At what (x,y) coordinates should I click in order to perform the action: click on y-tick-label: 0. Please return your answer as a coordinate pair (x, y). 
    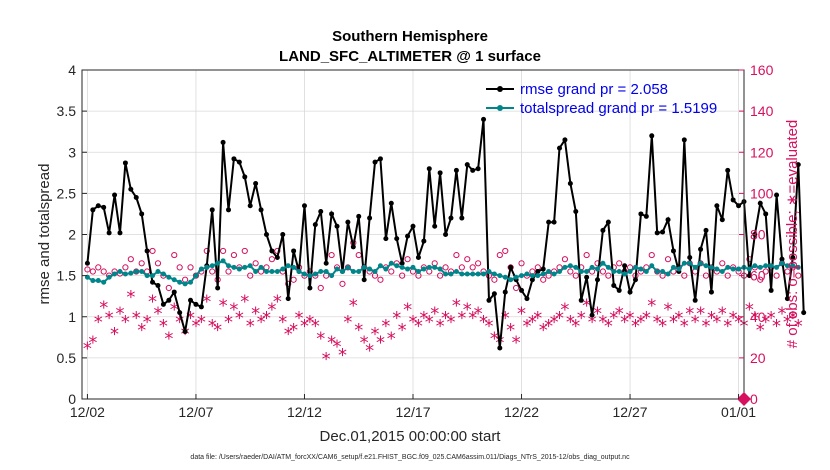
    Looking at the image, I should click on (72, 399).